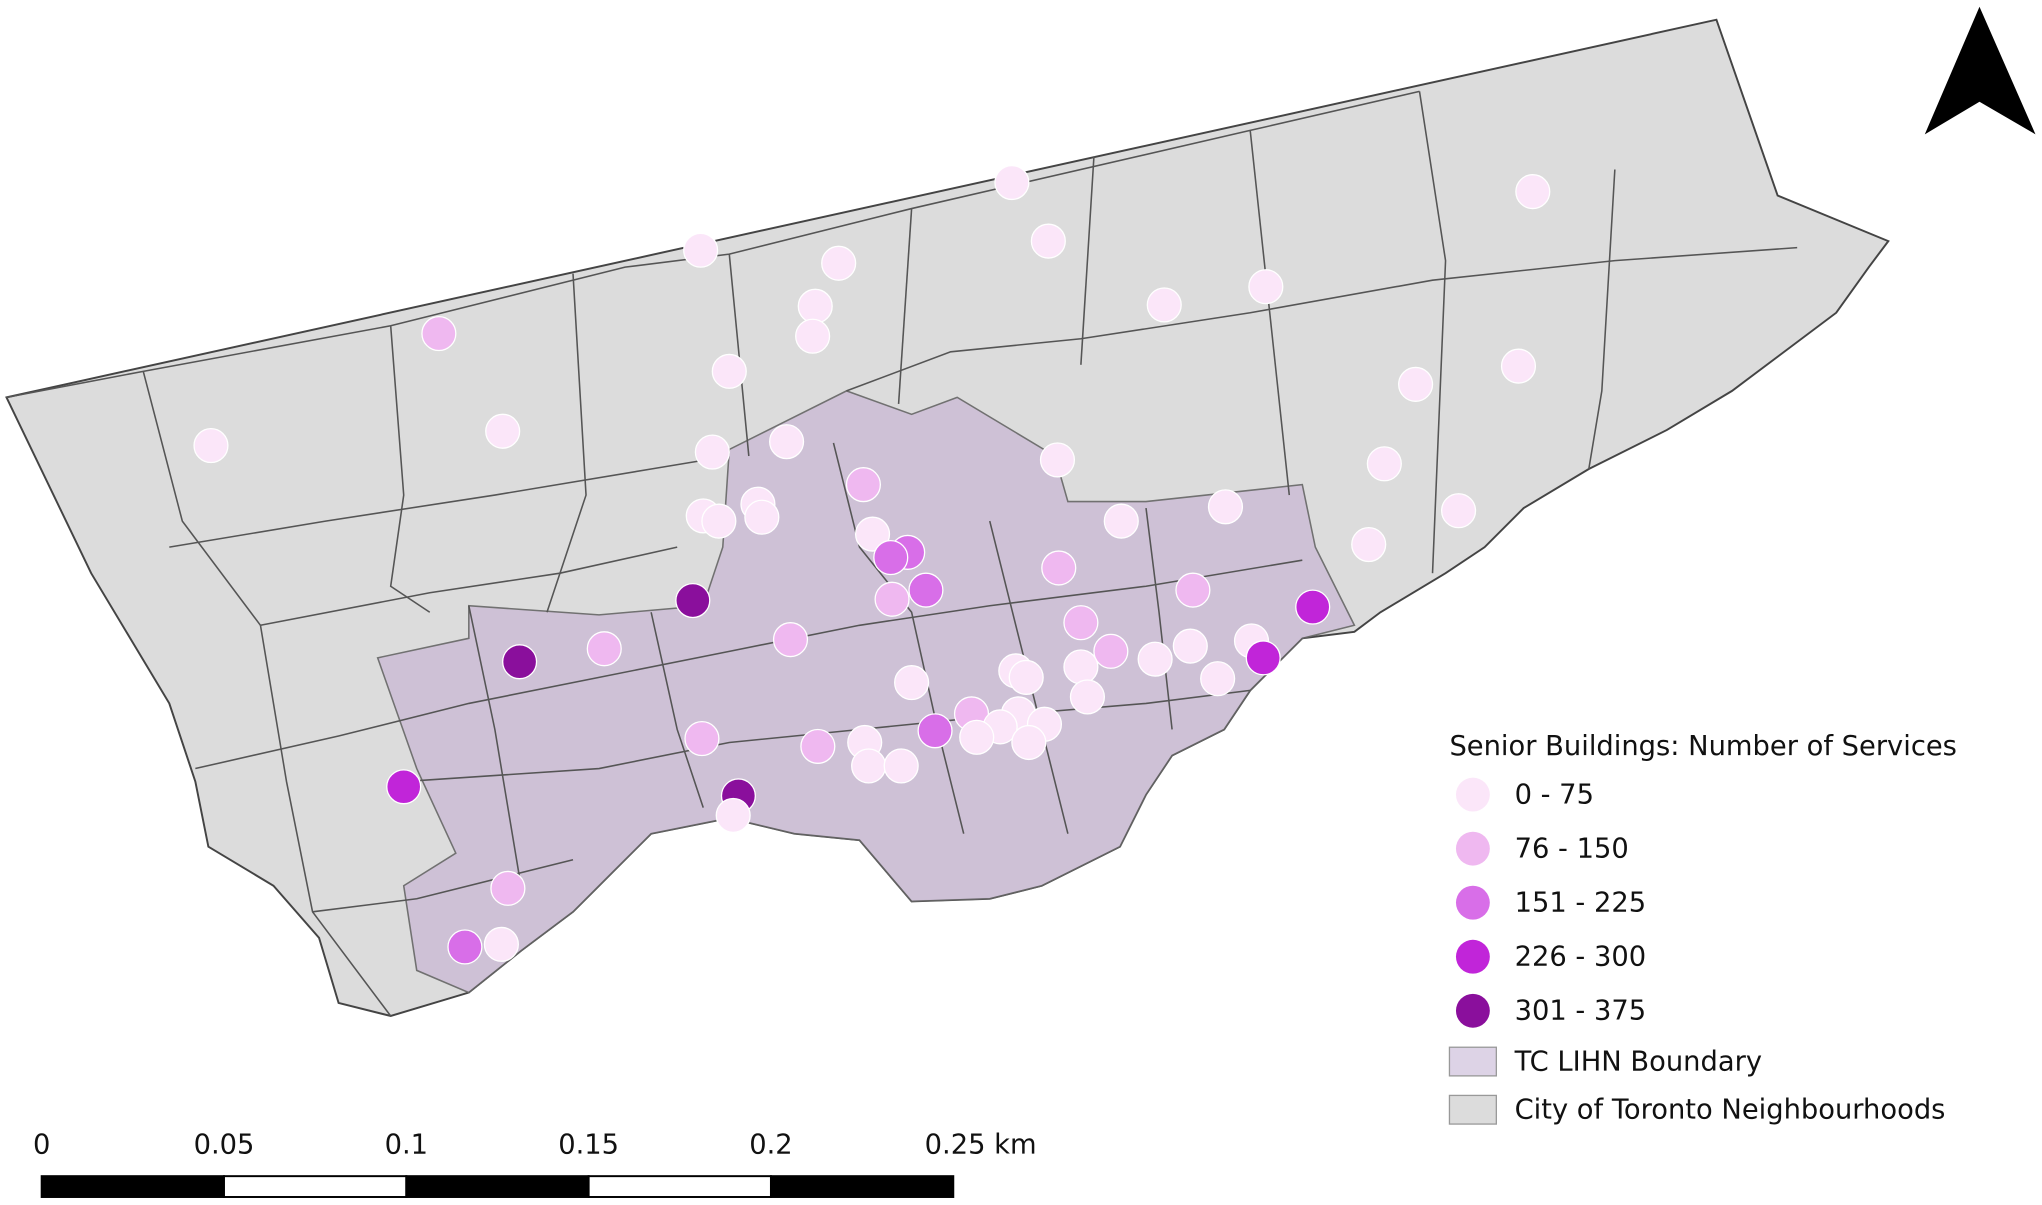 This screenshot has width=2042, height=1205. I want to click on legend-label: 0 - 75, so click(1554, 794).